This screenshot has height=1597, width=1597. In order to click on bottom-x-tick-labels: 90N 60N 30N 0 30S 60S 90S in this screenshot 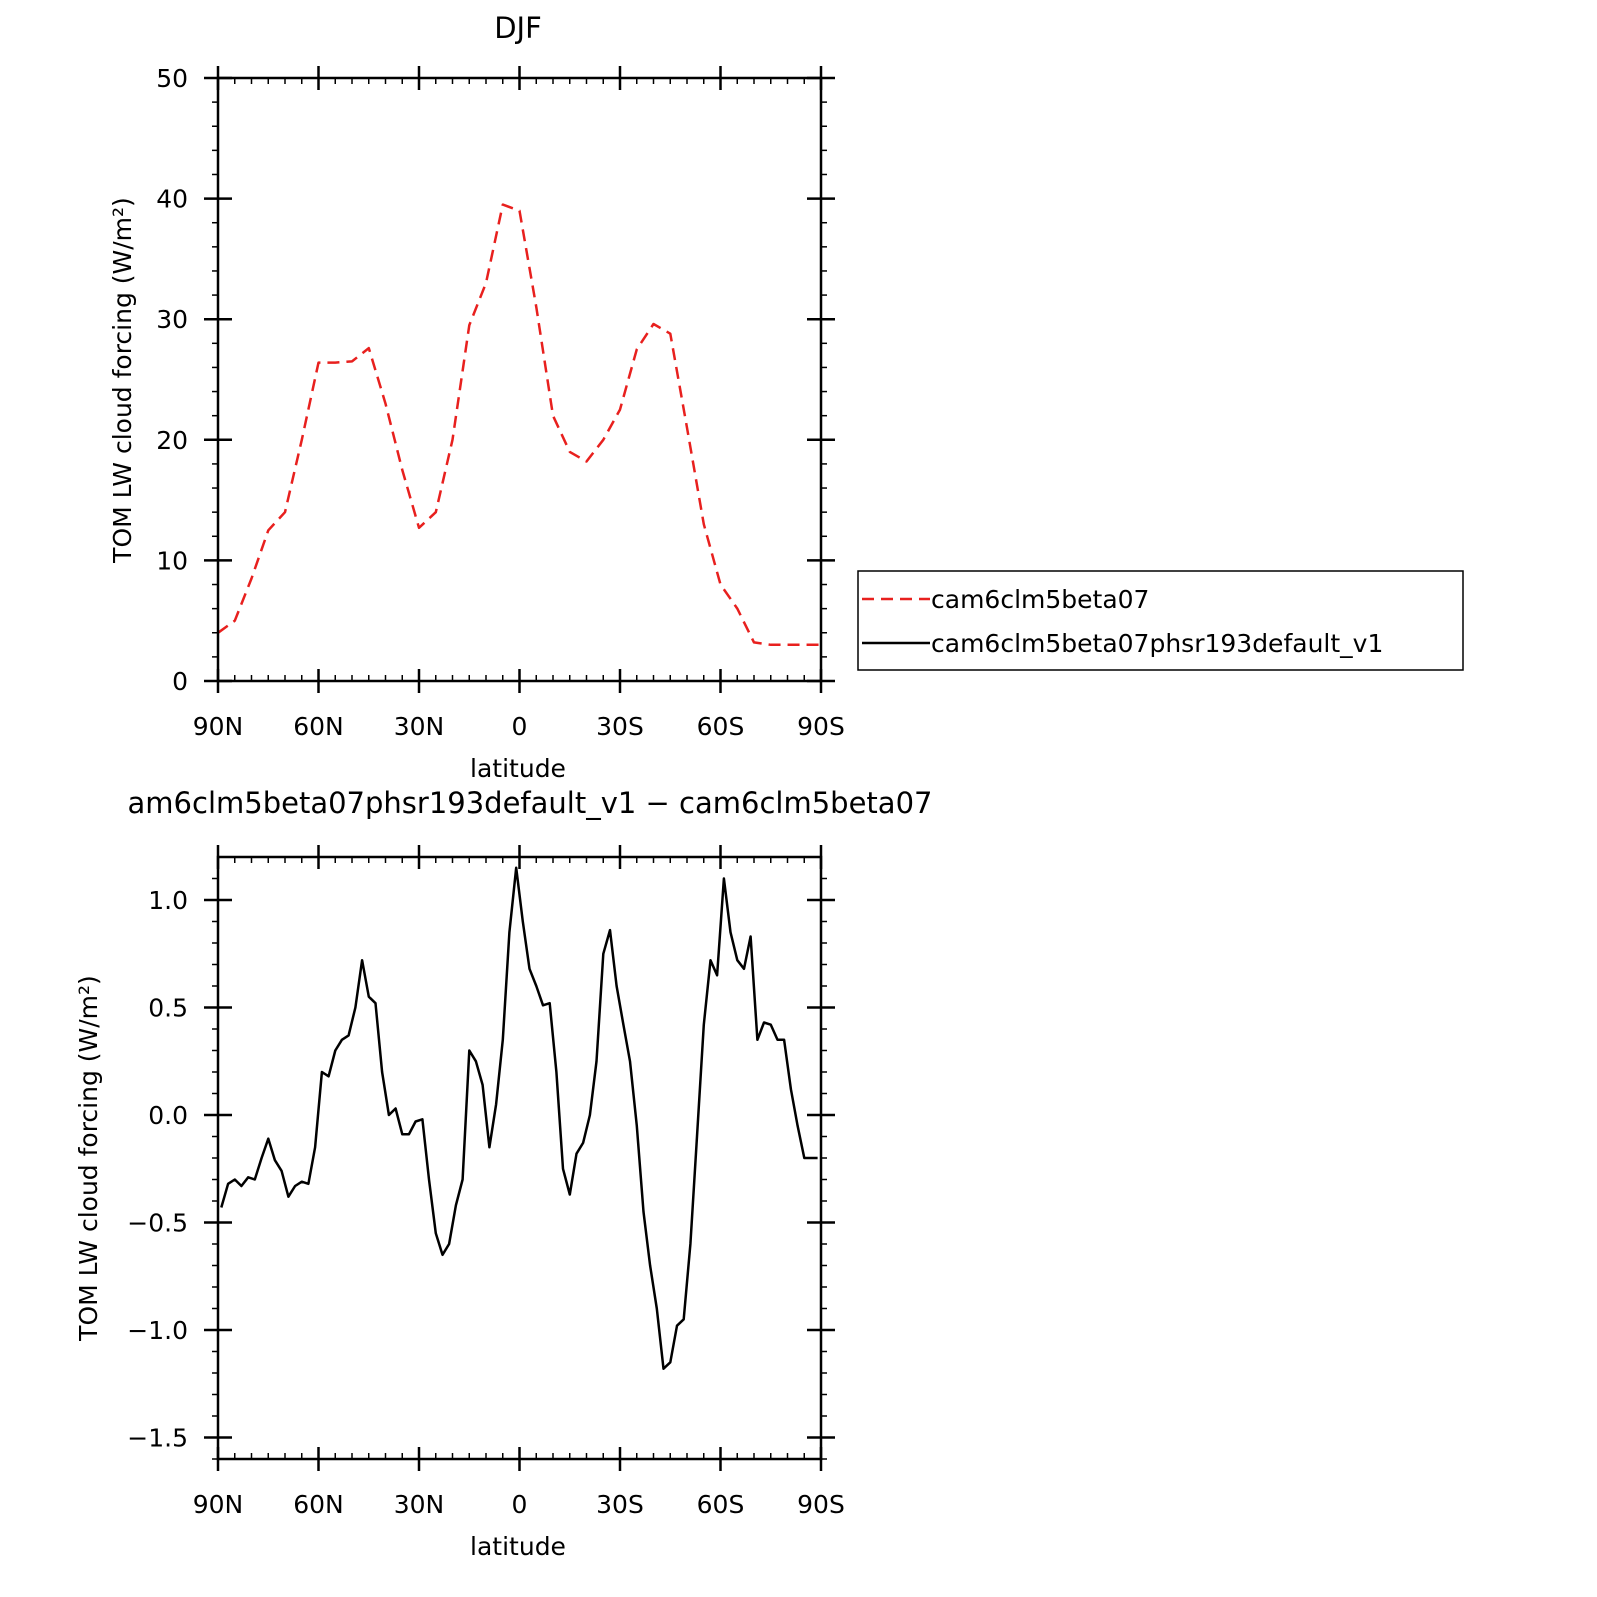, I will do `click(519, 1504)`.